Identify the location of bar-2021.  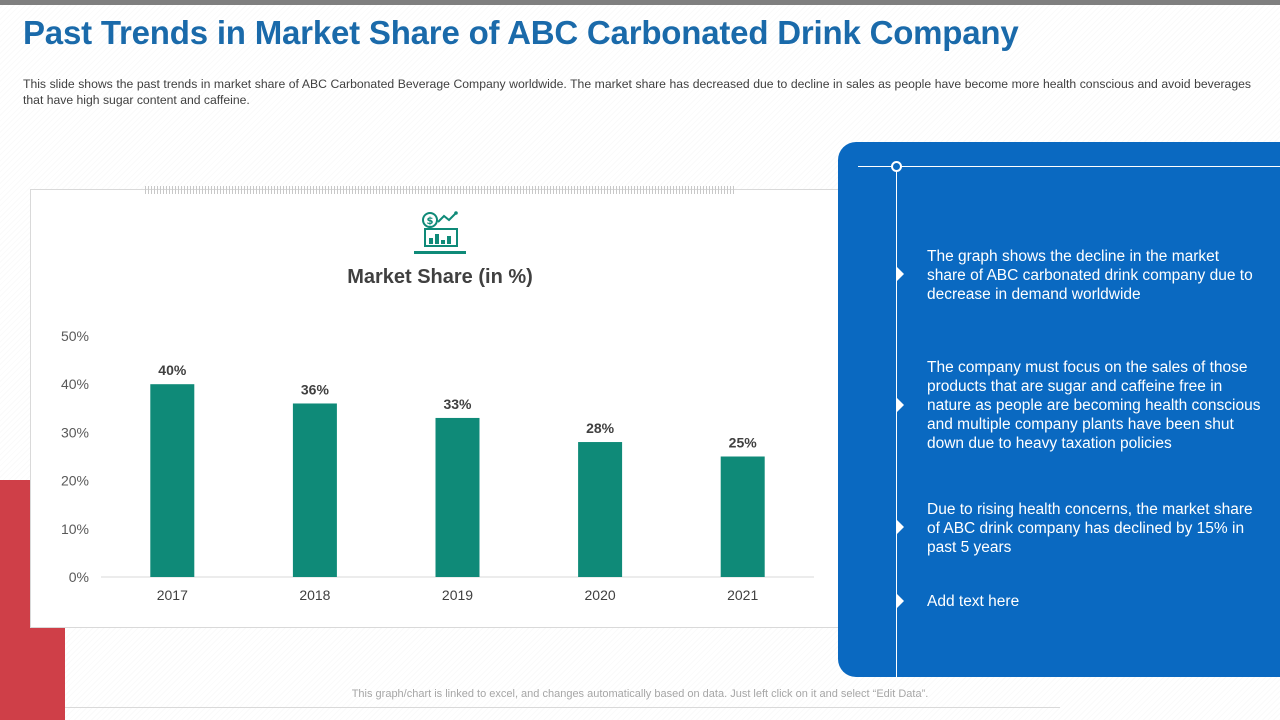
(742, 516).